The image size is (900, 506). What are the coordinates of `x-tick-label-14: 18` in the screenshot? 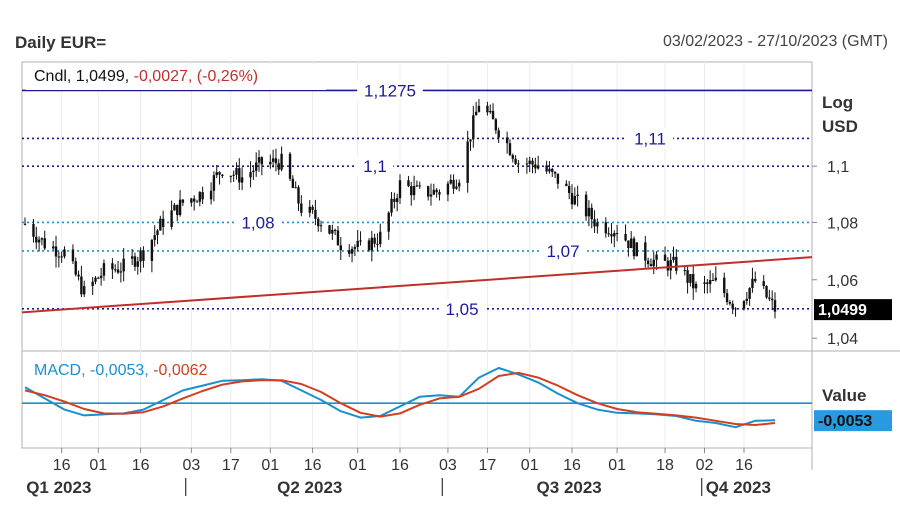 It's located at (665, 465).